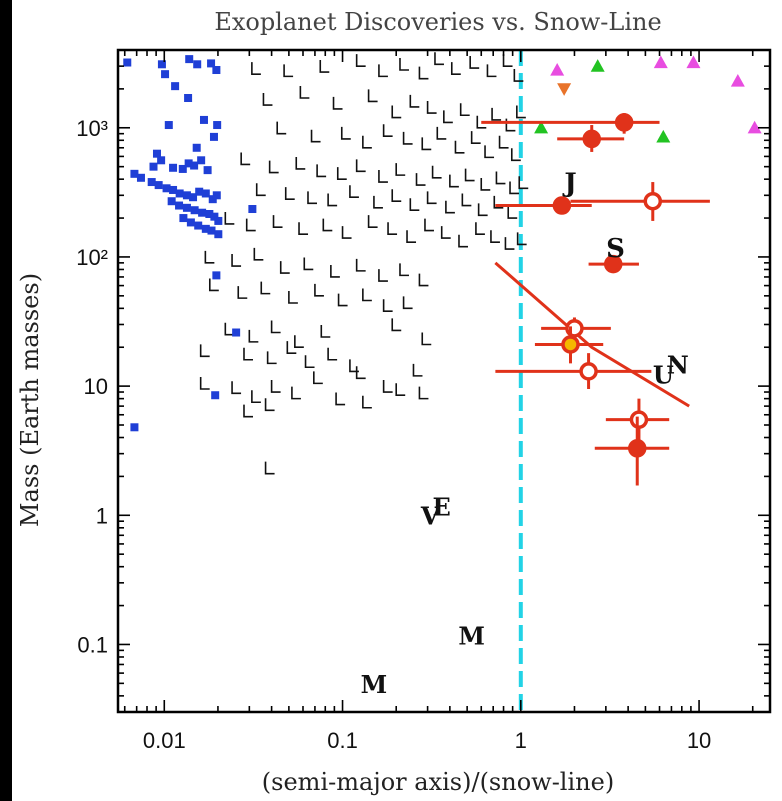 Image resolution: width=782 pixels, height=801 pixels. Describe the element at coordinates (102, 515) in the screenshot. I see `y-tick-label: 1` at that location.